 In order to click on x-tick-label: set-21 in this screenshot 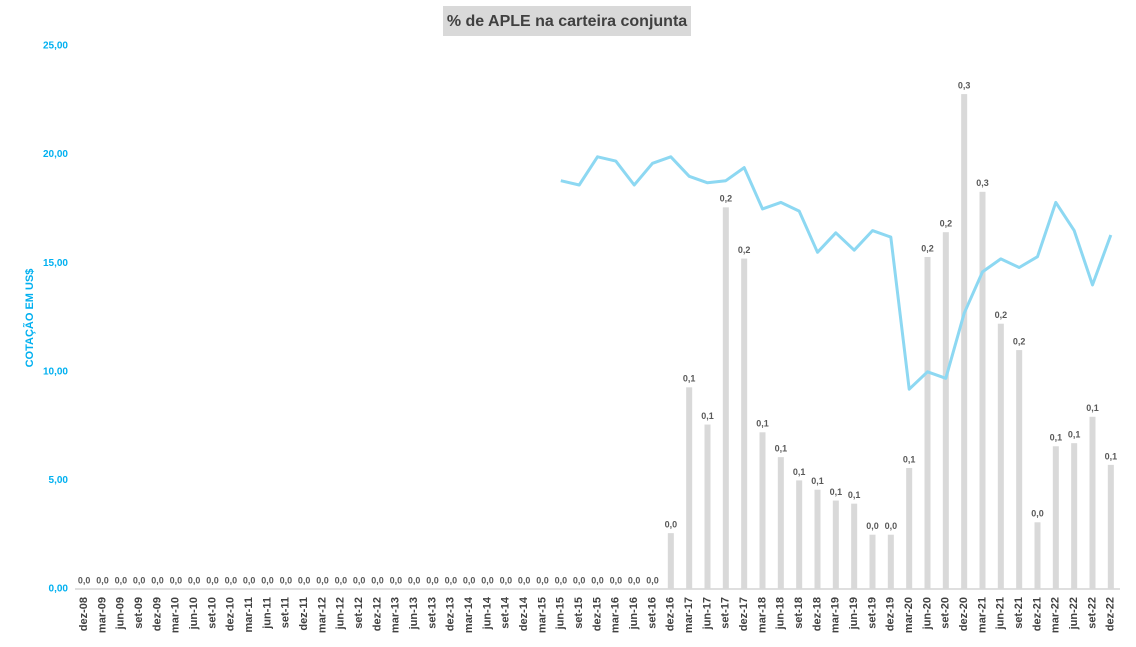, I will do `click(1019, 613)`.